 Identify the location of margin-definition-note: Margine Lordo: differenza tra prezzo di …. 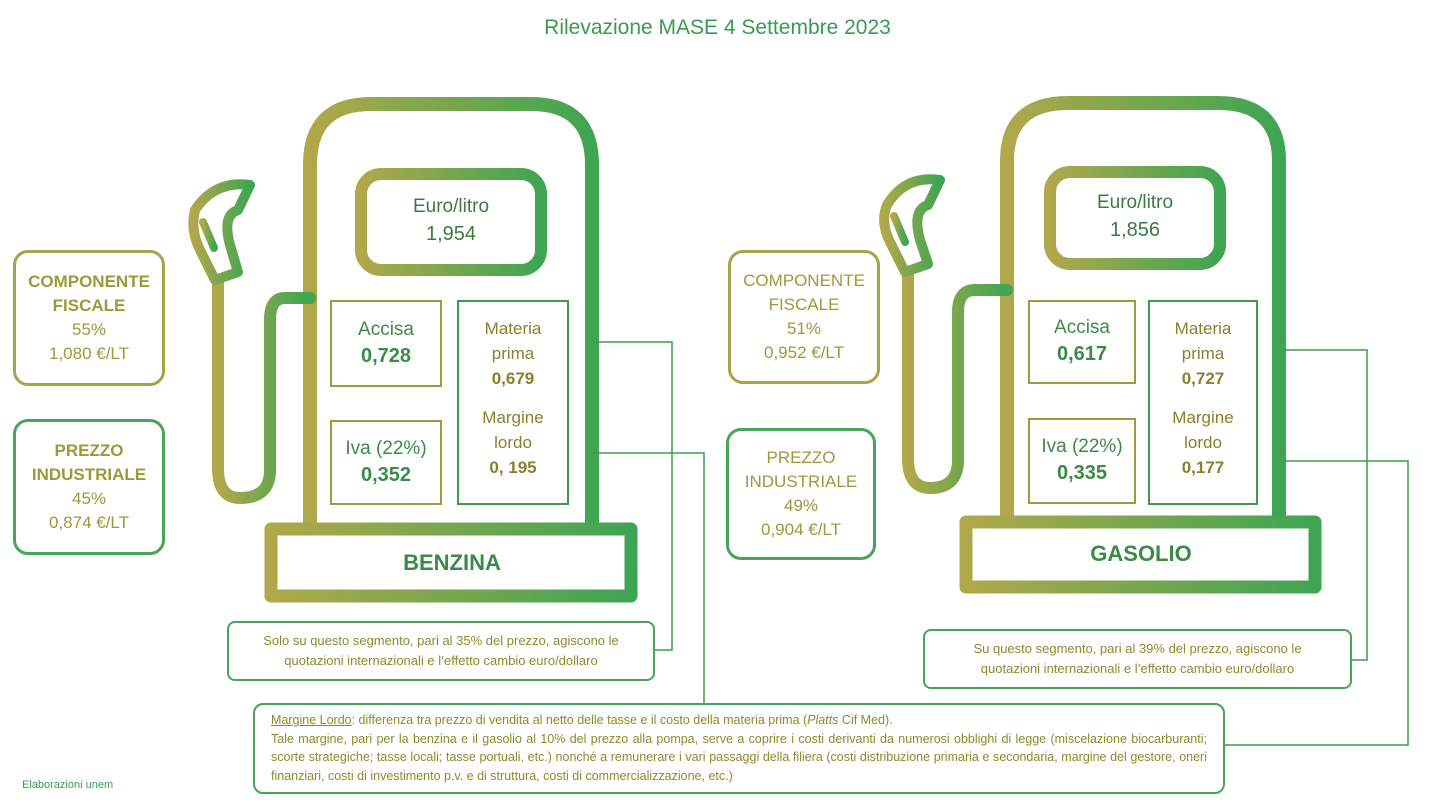
(739, 748).